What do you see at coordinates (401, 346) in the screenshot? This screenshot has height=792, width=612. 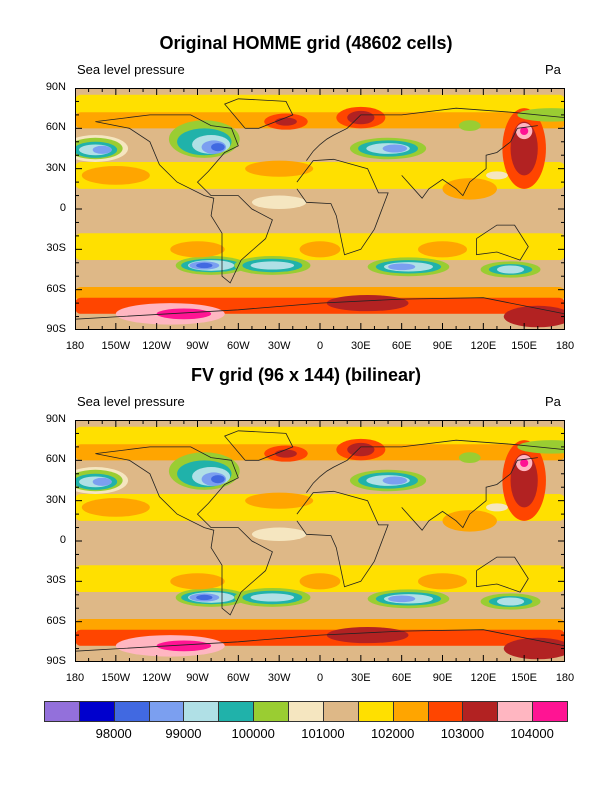 I see `lon-label: 60E` at bounding box center [401, 346].